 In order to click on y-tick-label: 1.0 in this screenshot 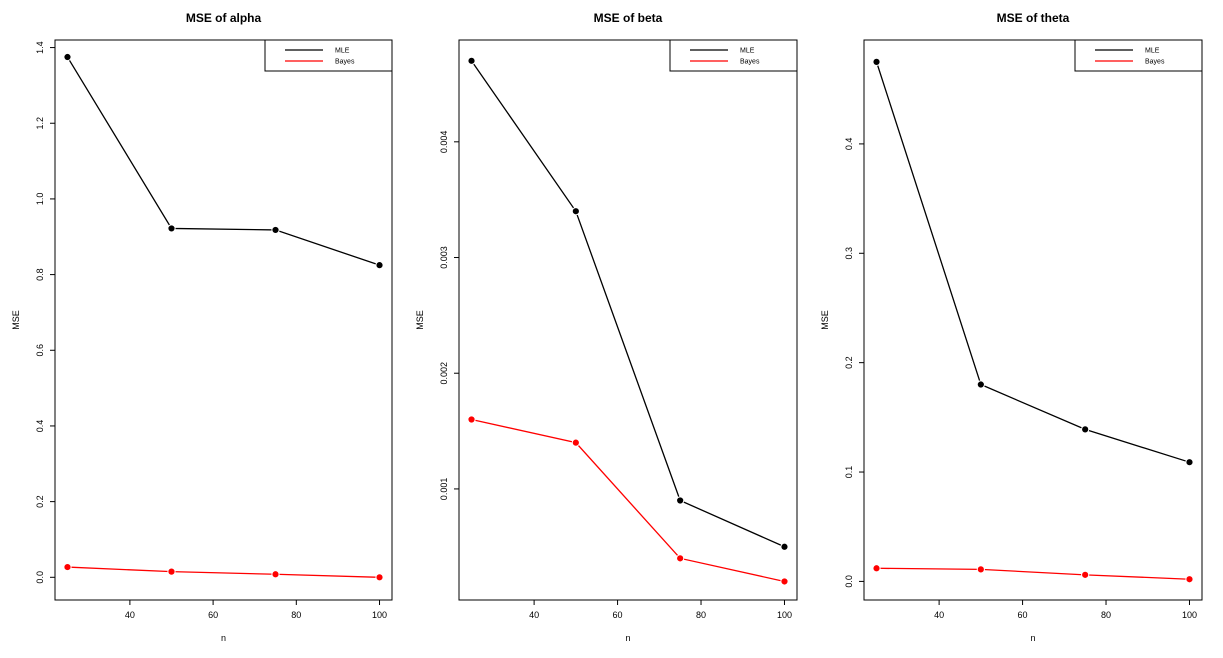, I will do `click(40, 199)`.